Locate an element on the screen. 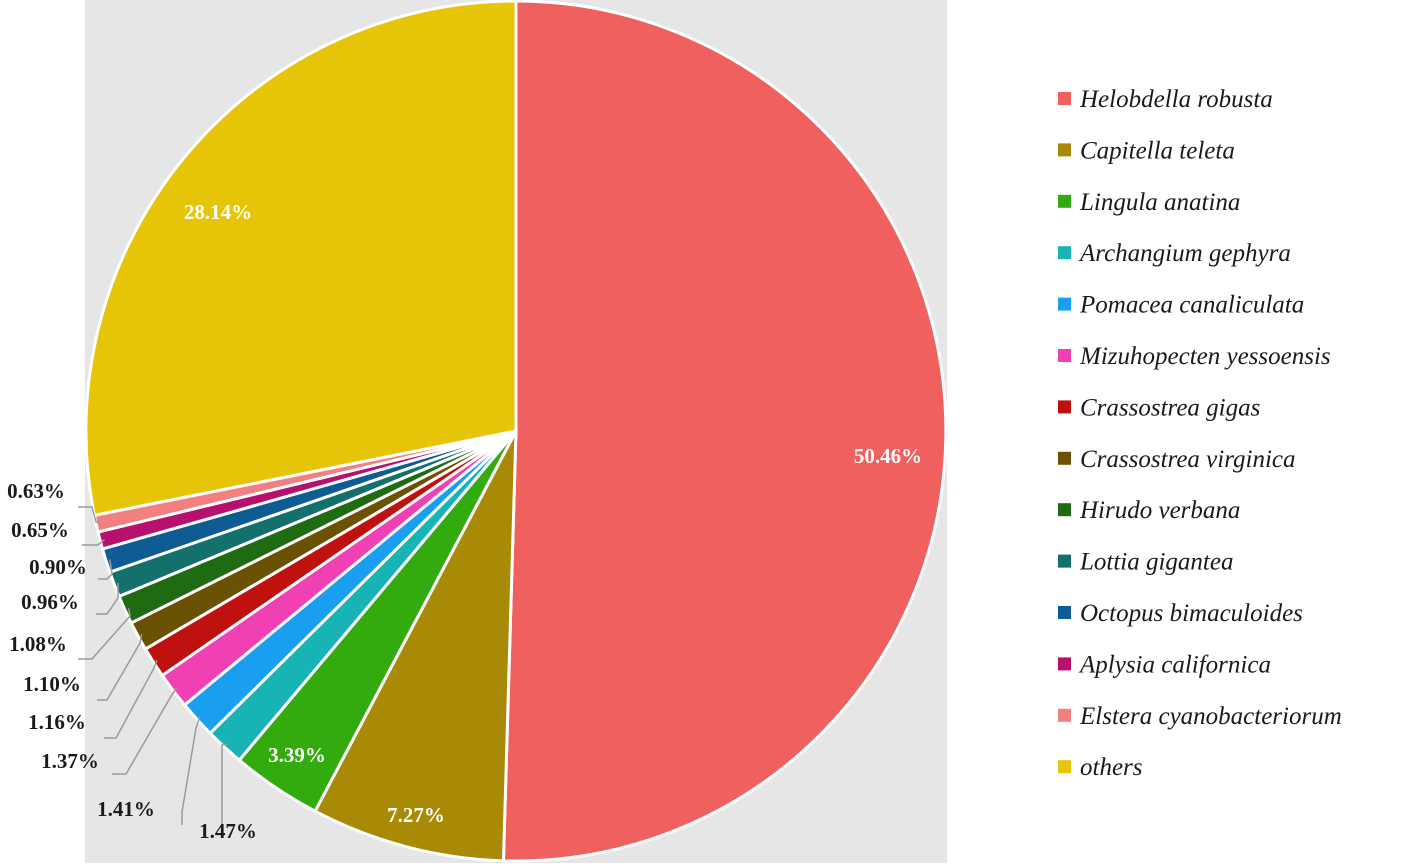  legend-item-capitella-teleta: Capitella teleta is located at coordinates (1146, 150).